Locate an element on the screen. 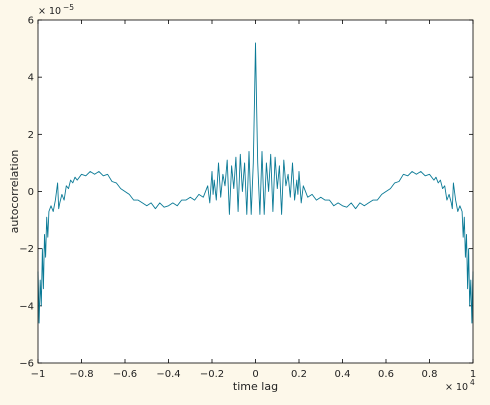  x-tick-label: 0.8 is located at coordinates (430, 374).